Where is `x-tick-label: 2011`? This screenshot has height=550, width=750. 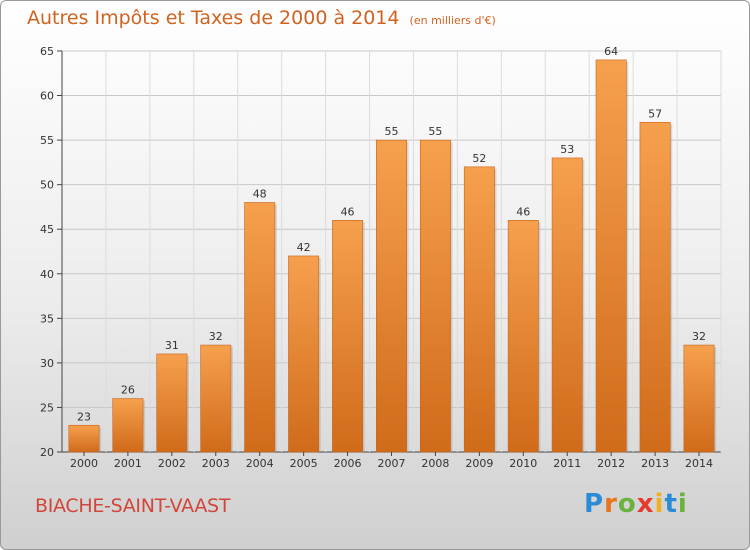 x-tick-label: 2011 is located at coordinates (567, 463).